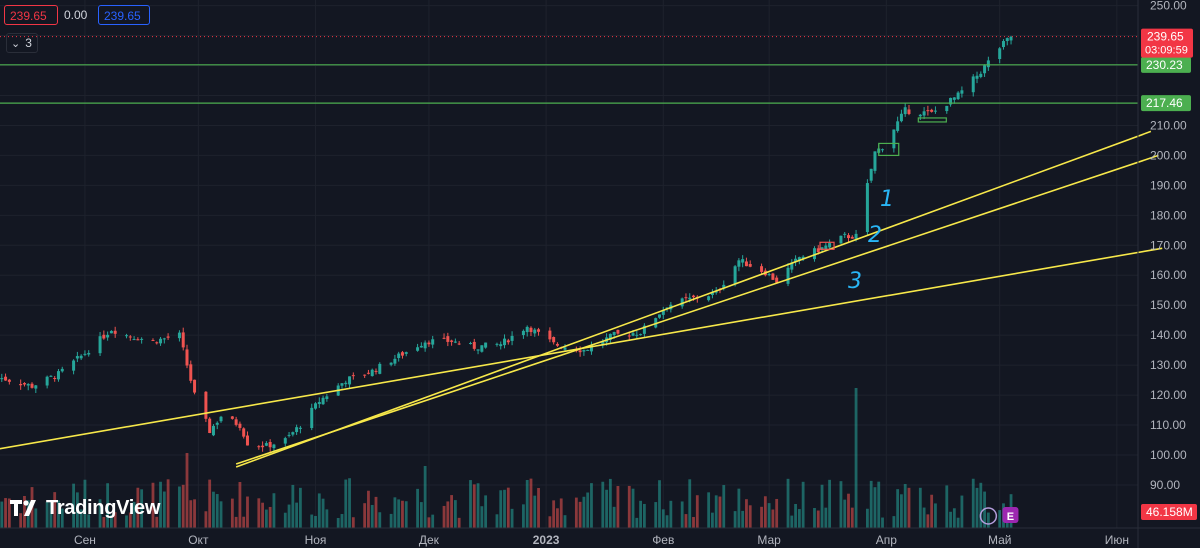 The image size is (1200, 548). Describe the element at coordinates (887, 540) in the screenshot. I see `time-tick-label: Апр` at that location.